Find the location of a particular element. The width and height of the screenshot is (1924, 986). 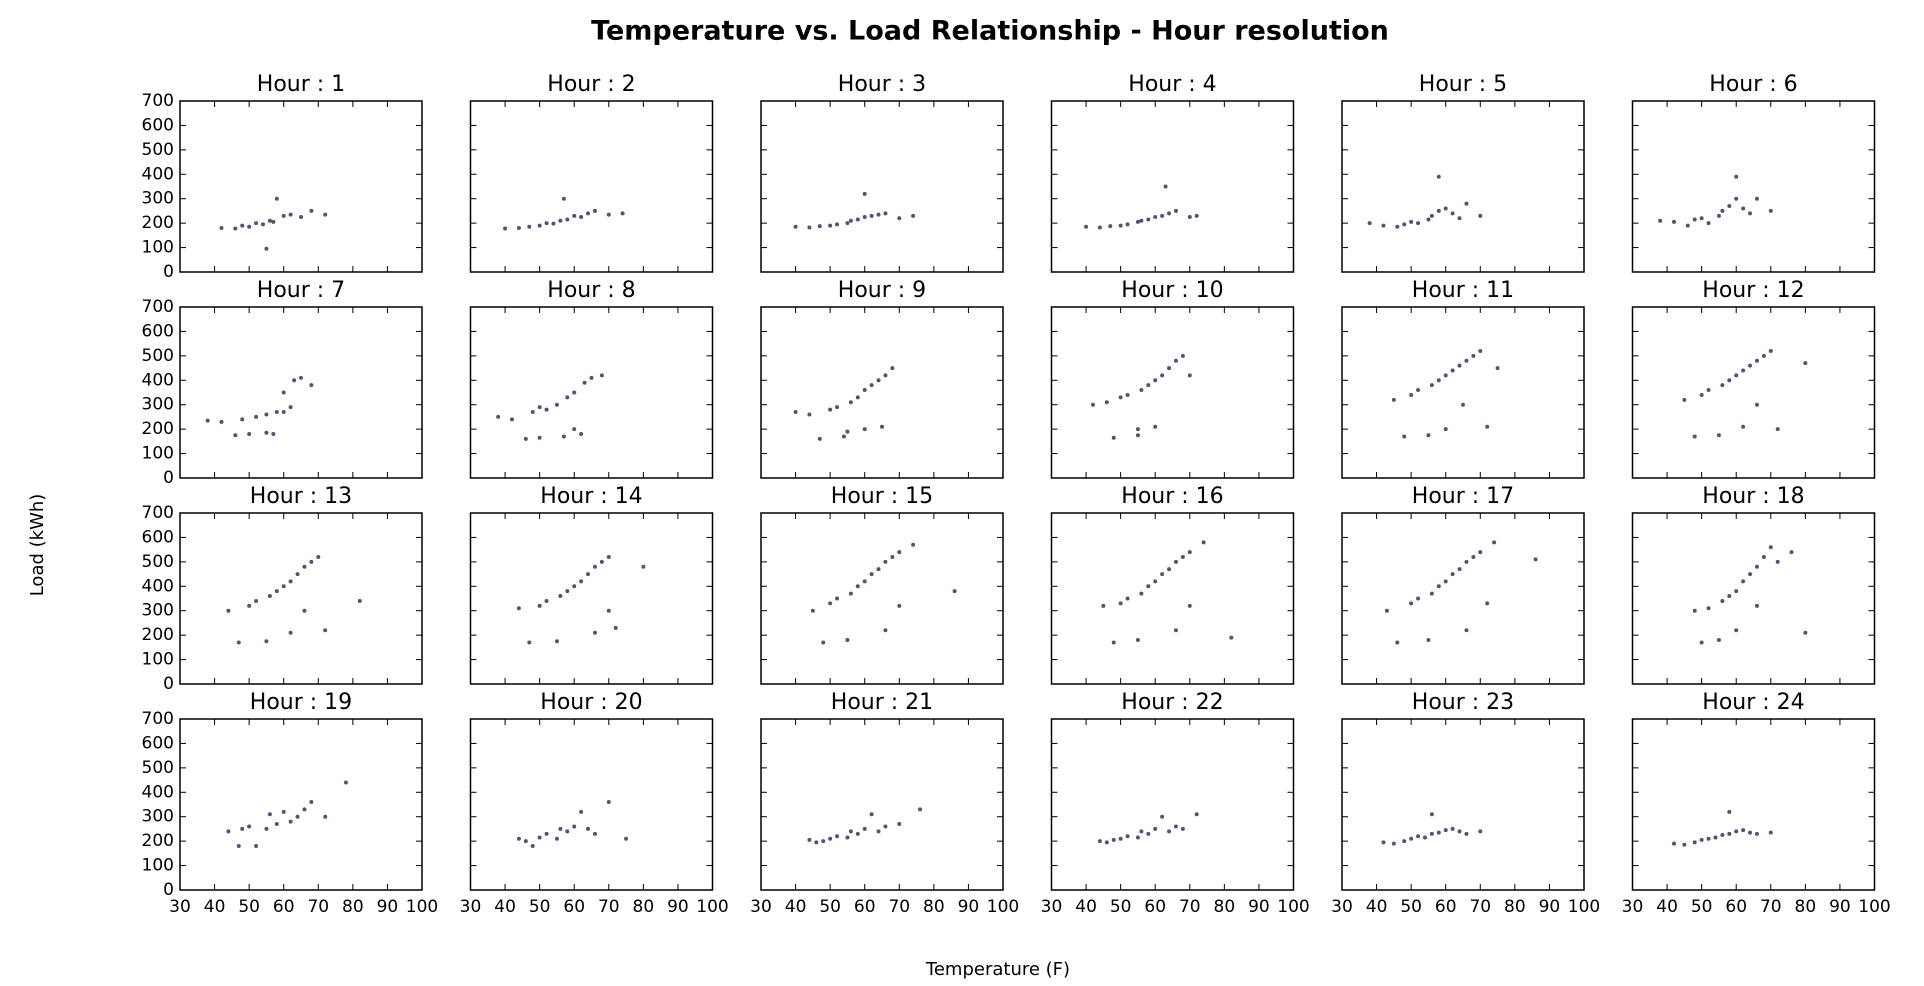

panel-title: Hour : 22 is located at coordinates (1172, 702).